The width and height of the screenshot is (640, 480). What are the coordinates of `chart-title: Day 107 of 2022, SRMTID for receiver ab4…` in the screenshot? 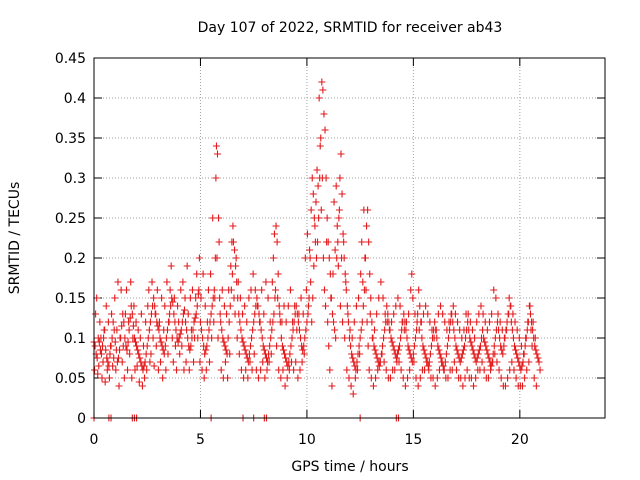 It's located at (350, 28).